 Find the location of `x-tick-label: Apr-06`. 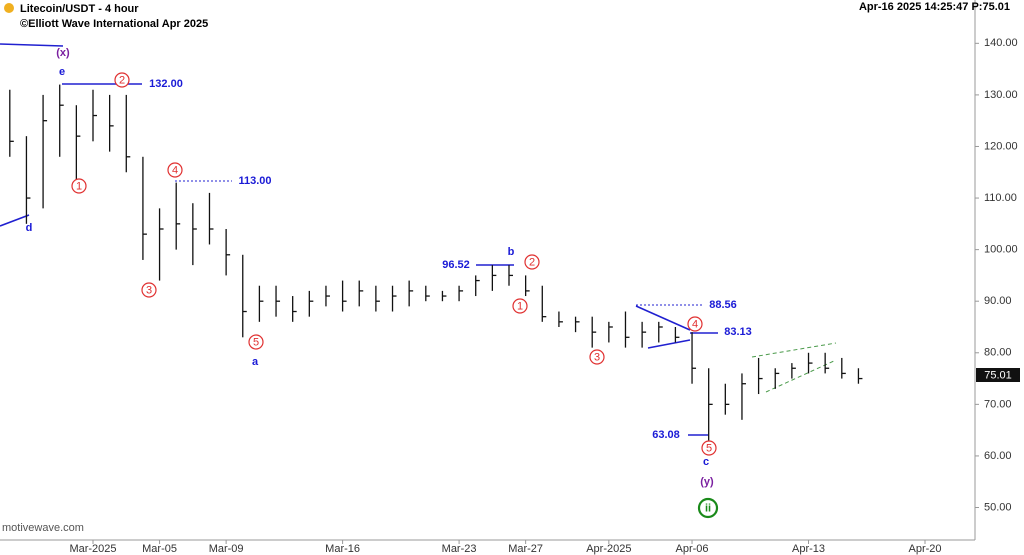

x-tick-label: Apr-06 is located at coordinates (692, 549).